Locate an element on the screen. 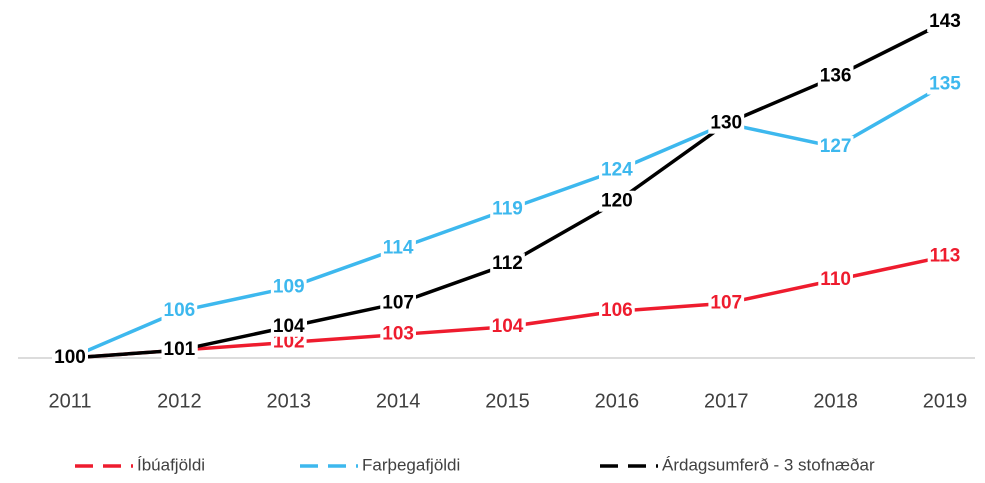  data-label: 112 is located at coordinates (507, 264).